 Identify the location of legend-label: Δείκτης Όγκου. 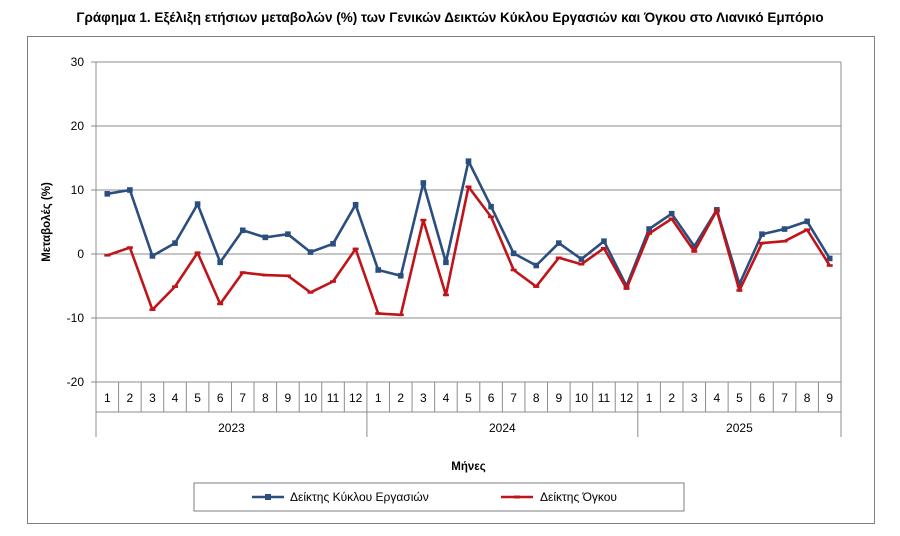
(578, 497).